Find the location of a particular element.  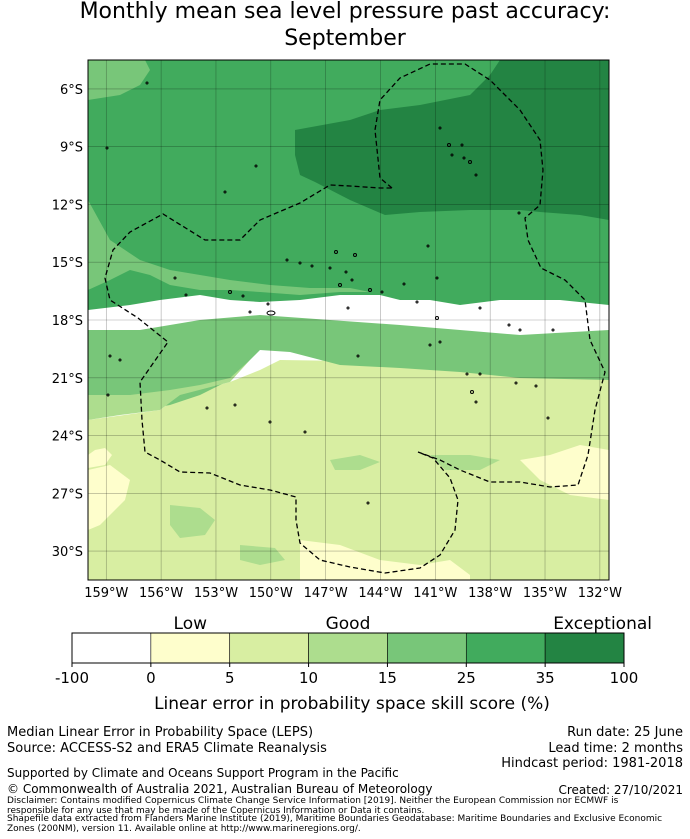

field-patch-c3-southeast is located at coordinates (465, 462).